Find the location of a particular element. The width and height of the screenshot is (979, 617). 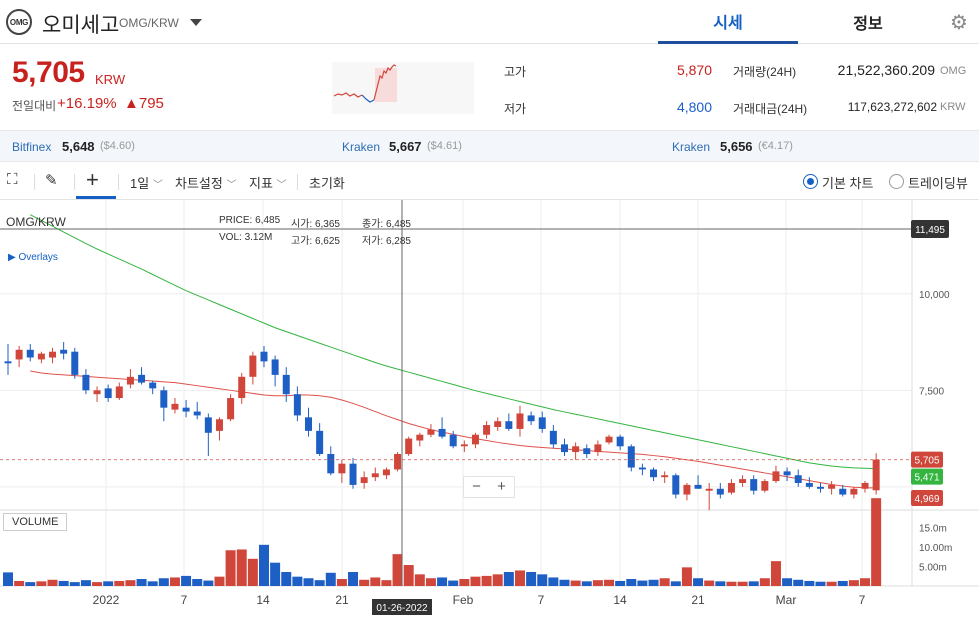

gear-icon: ⚙ is located at coordinates (959, 23).